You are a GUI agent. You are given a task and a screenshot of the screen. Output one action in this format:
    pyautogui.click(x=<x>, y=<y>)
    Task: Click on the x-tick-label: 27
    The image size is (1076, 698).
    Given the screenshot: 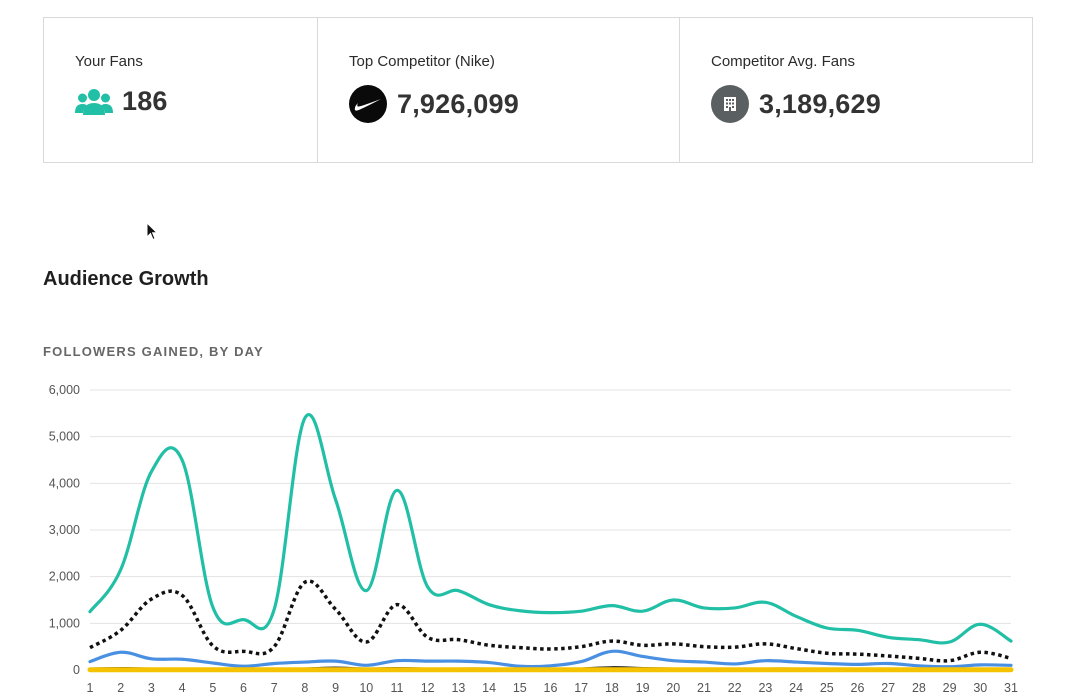 What is the action you would take?
    pyautogui.click(x=888, y=688)
    